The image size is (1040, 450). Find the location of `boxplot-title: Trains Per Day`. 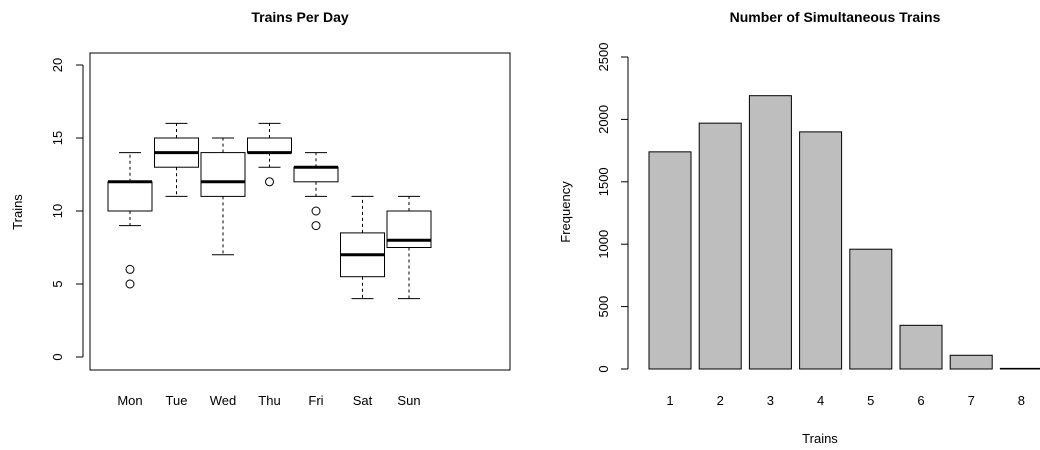

boxplot-title: Trains Per Day is located at coordinates (299, 17).